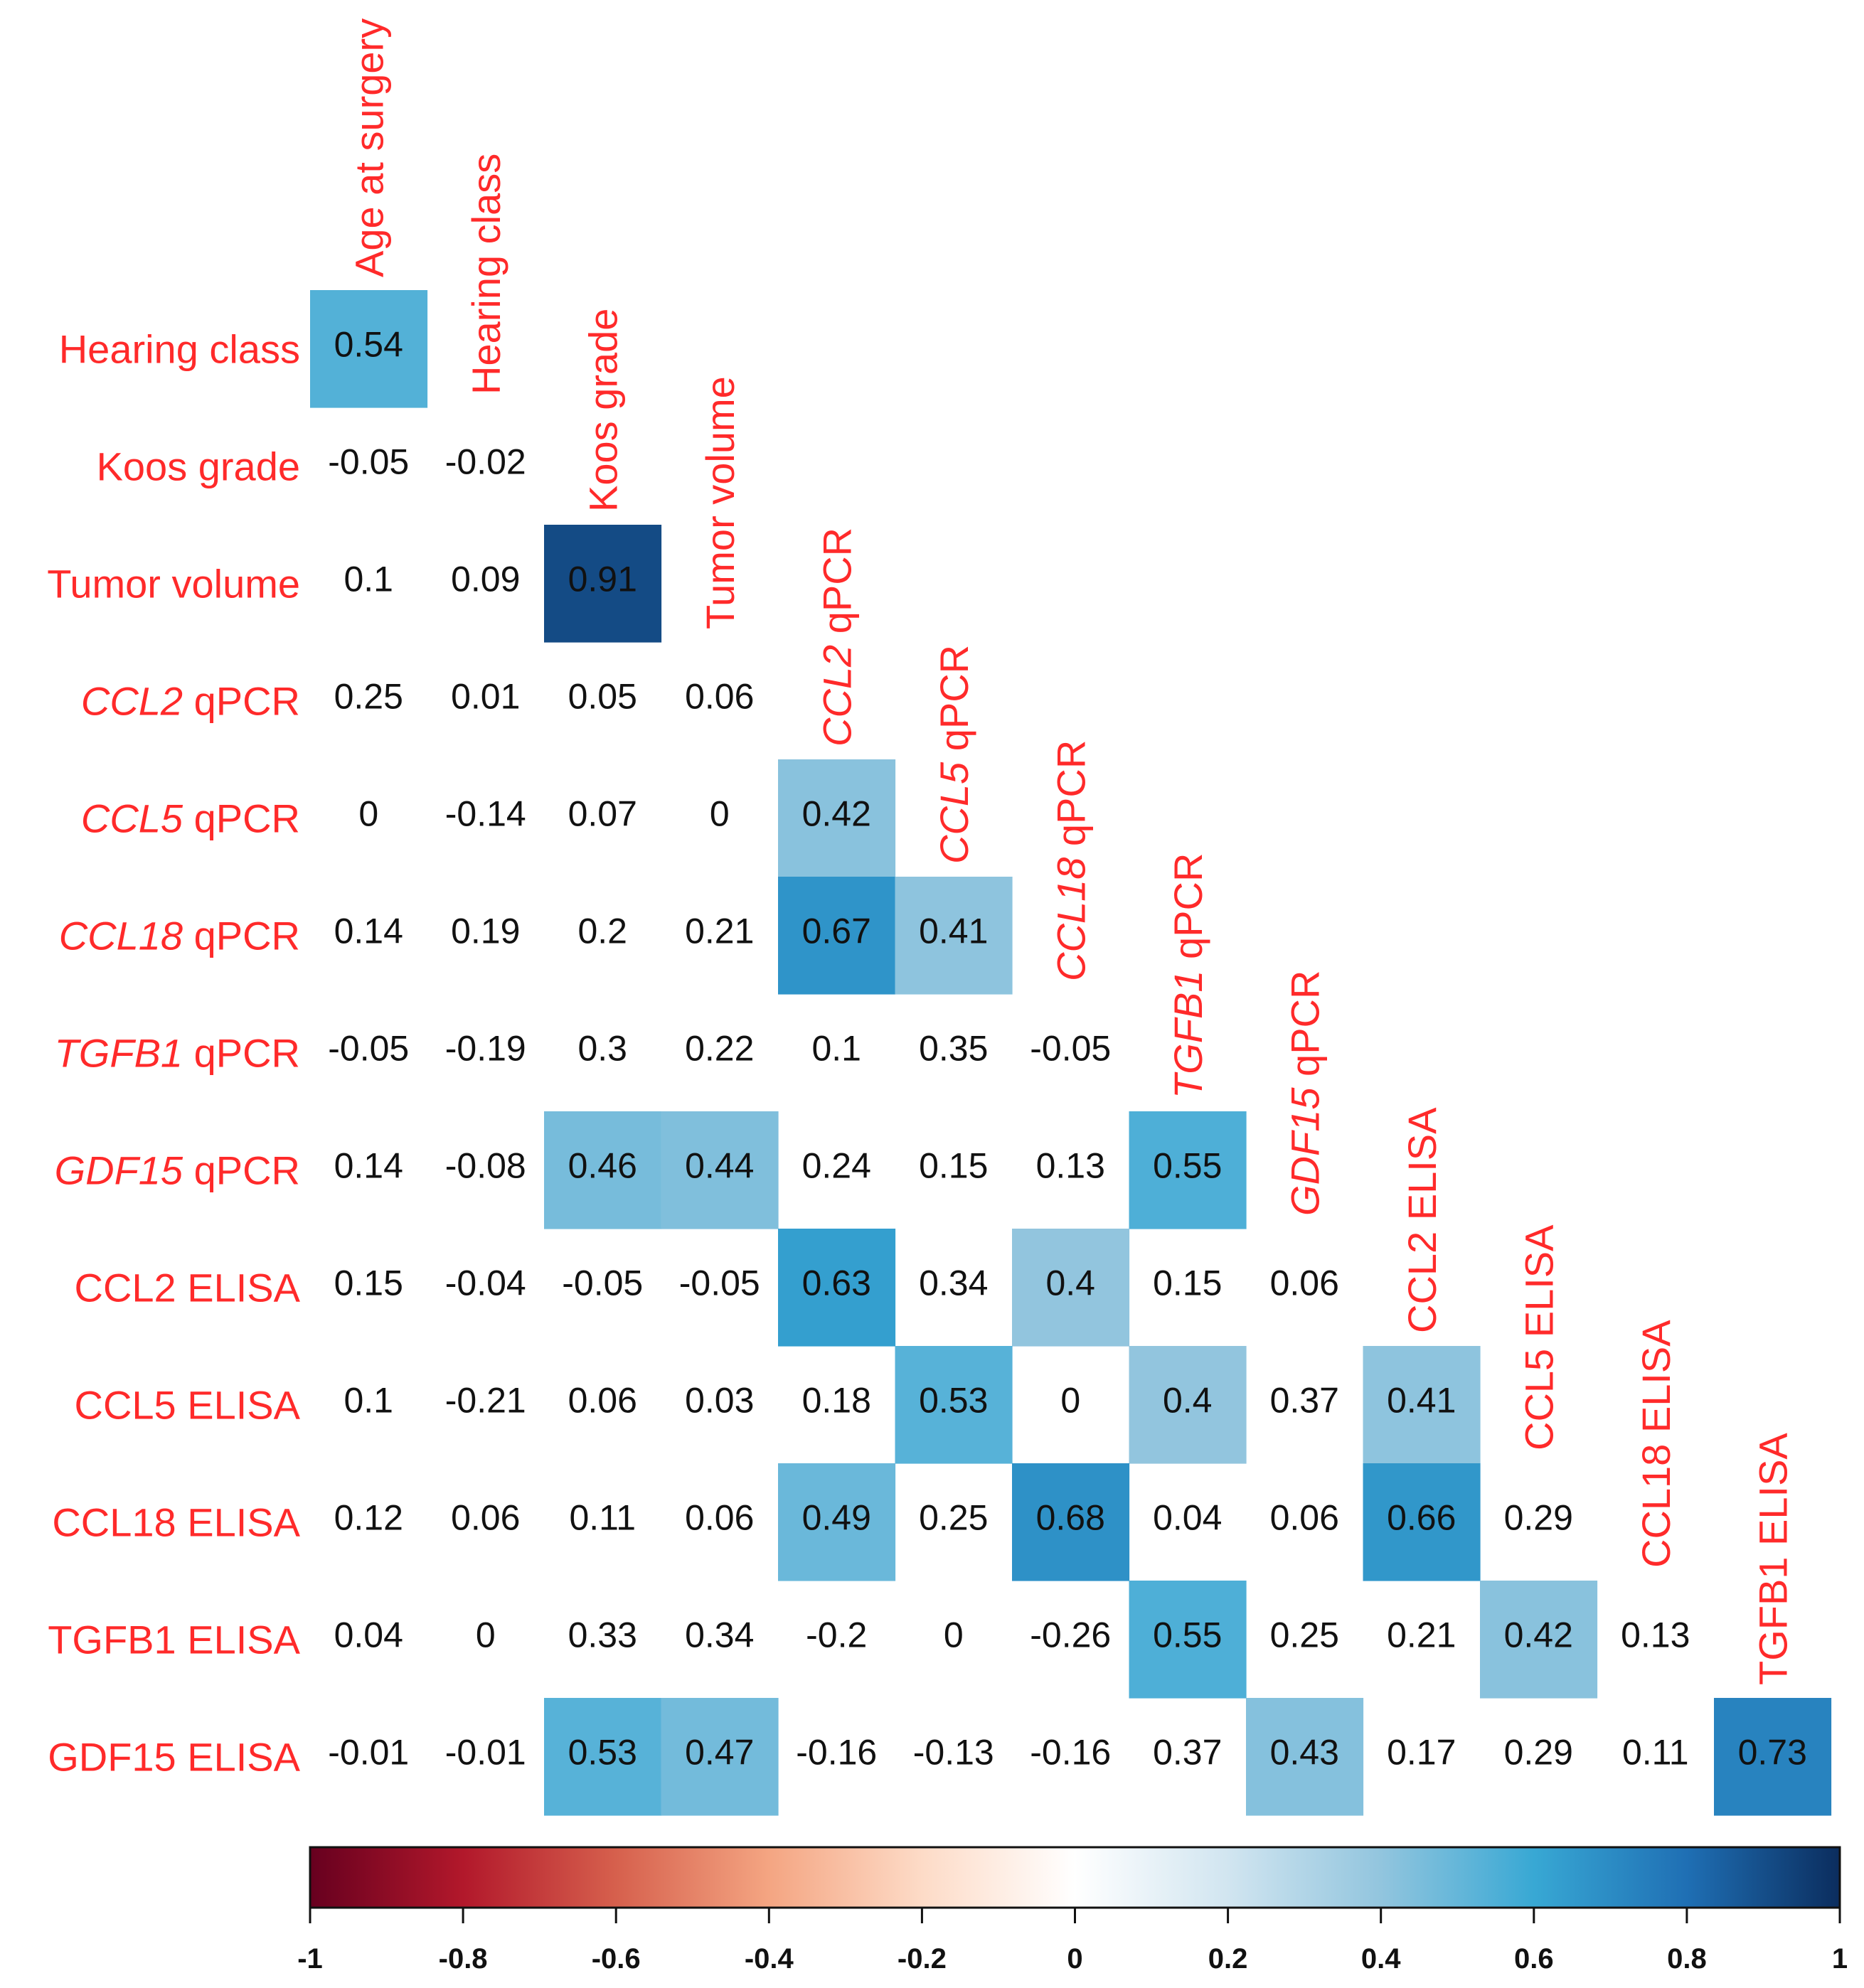 The height and width of the screenshot is (1988, 1864). What do you see at coordinates (485, 579) in the screenshot?
I see `value-tumor-volume-x-hearing-class: 0.09` at bounding box center [485, 579].